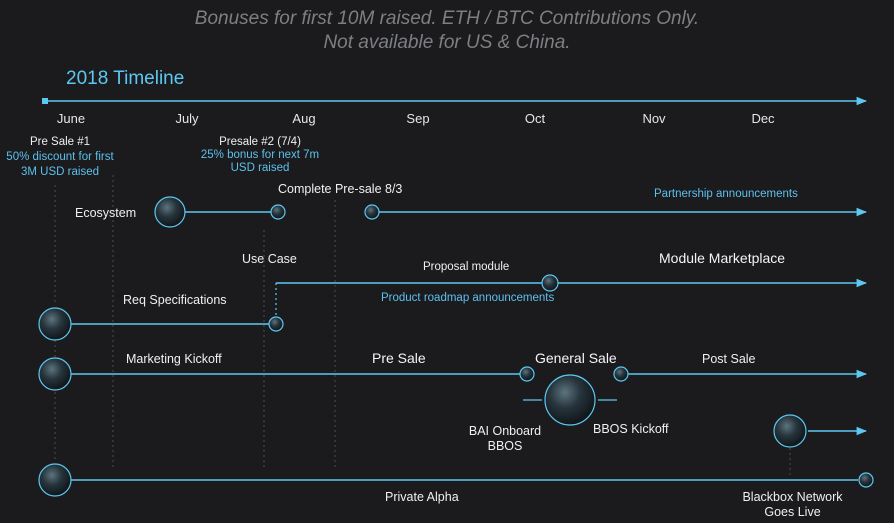 Image resolution: width=894 pixels, height=523 pixels. I want to click on month-dec: Dec, so click(763, 118).